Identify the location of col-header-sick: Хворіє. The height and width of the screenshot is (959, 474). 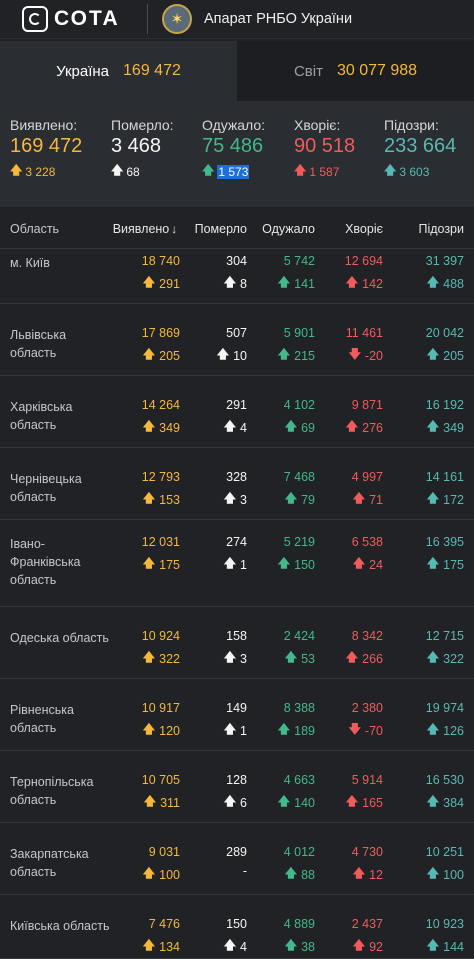
(364, 229).